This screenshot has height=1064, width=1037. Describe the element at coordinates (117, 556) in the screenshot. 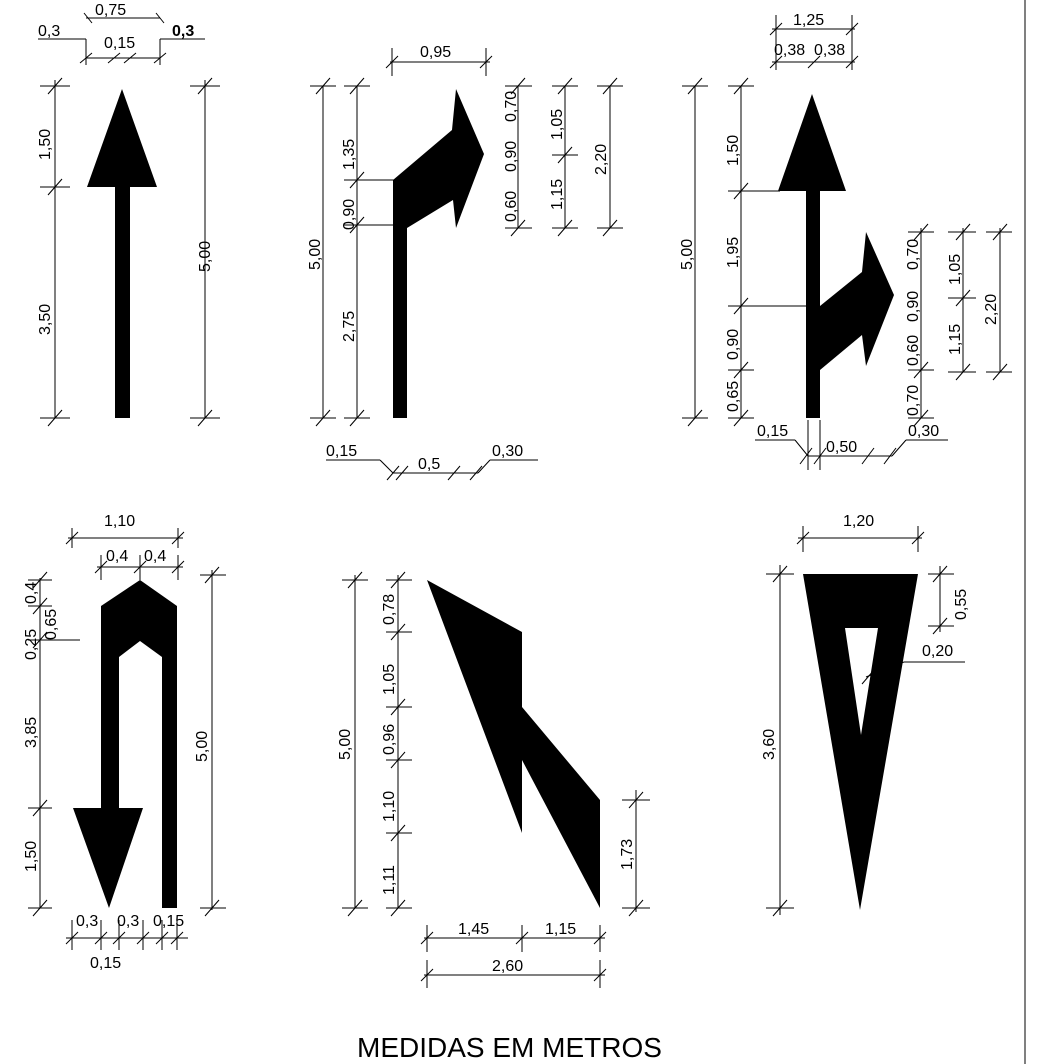

I see `dim-left-half: 0,4` at that location.